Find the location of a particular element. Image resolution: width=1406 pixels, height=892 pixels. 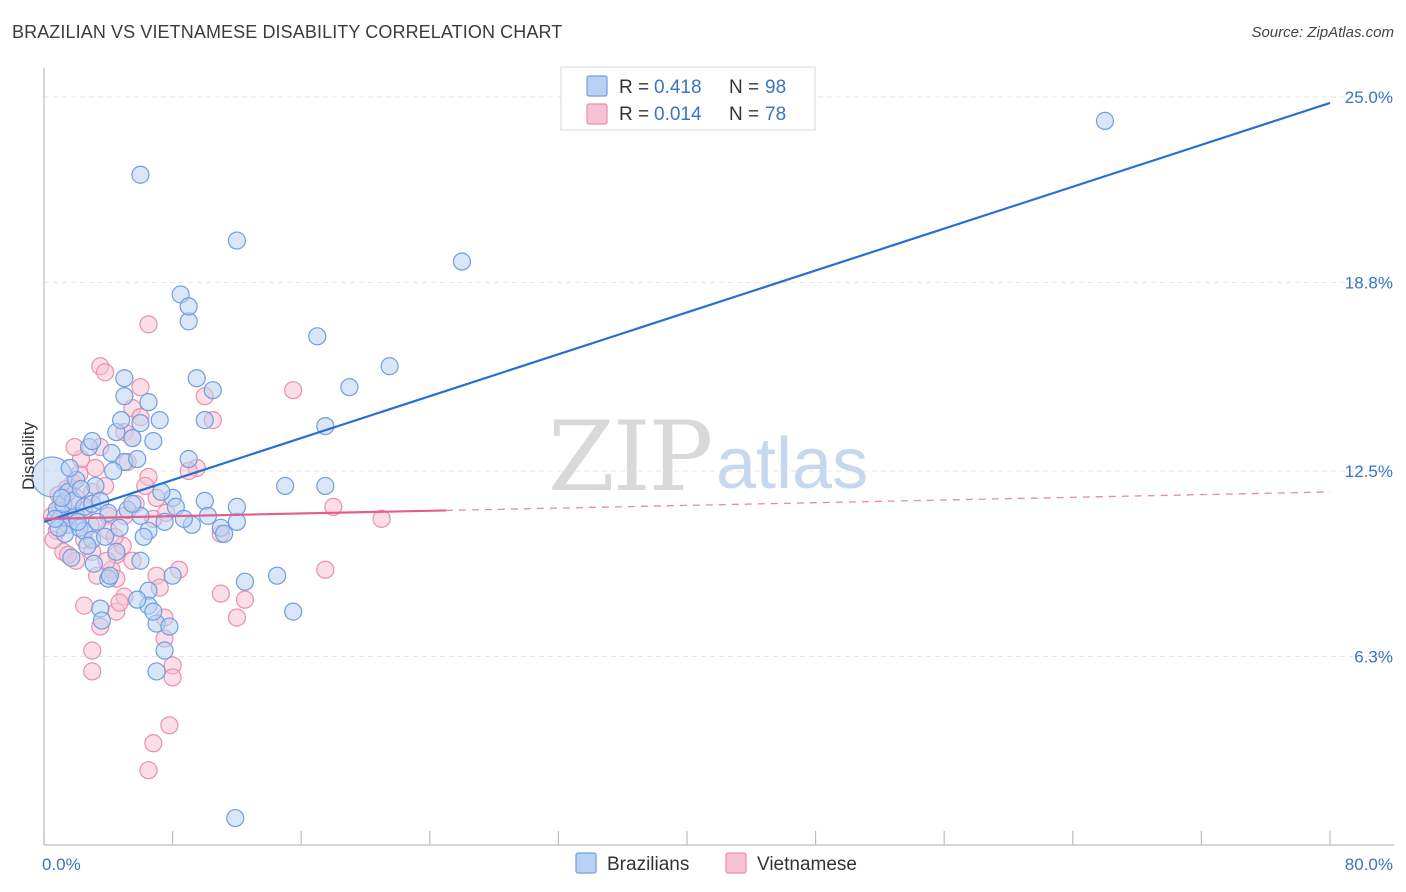

x-tick-labels: 0.0% 80.0% is located at coordinates (717, 864).